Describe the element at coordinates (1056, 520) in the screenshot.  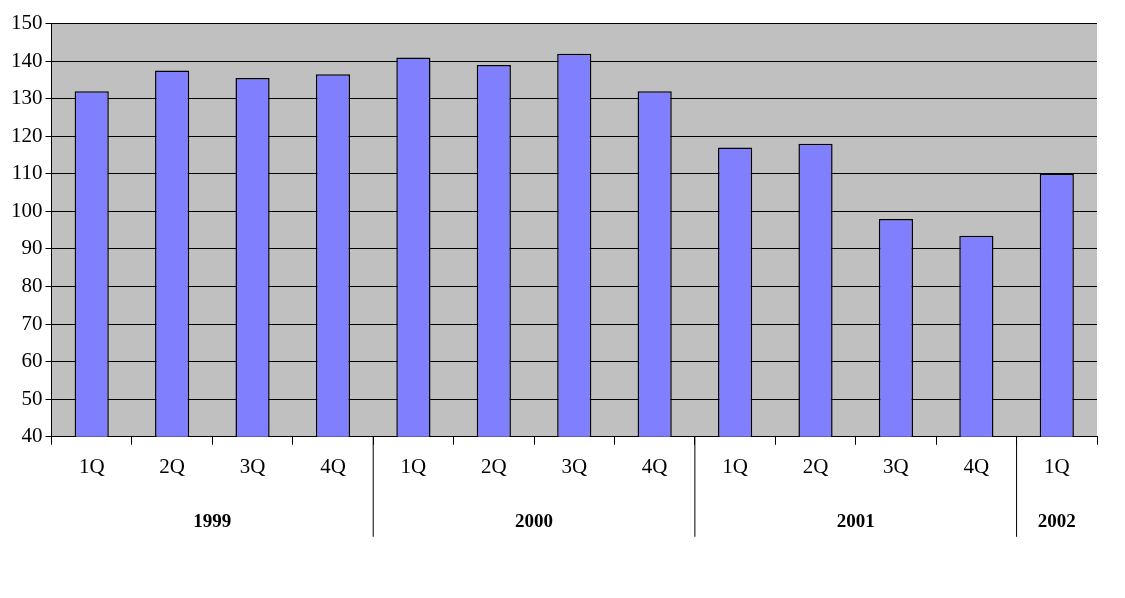
I see `text: 2002` at that location.